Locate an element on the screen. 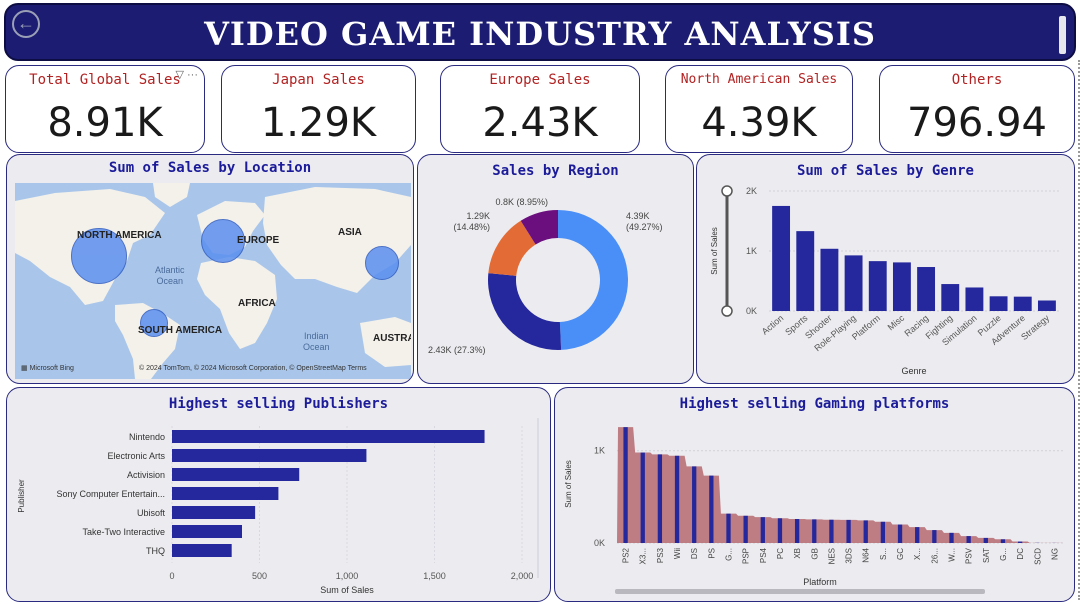  x-tick-label: 2,000 is located at coordinates (522, 576).